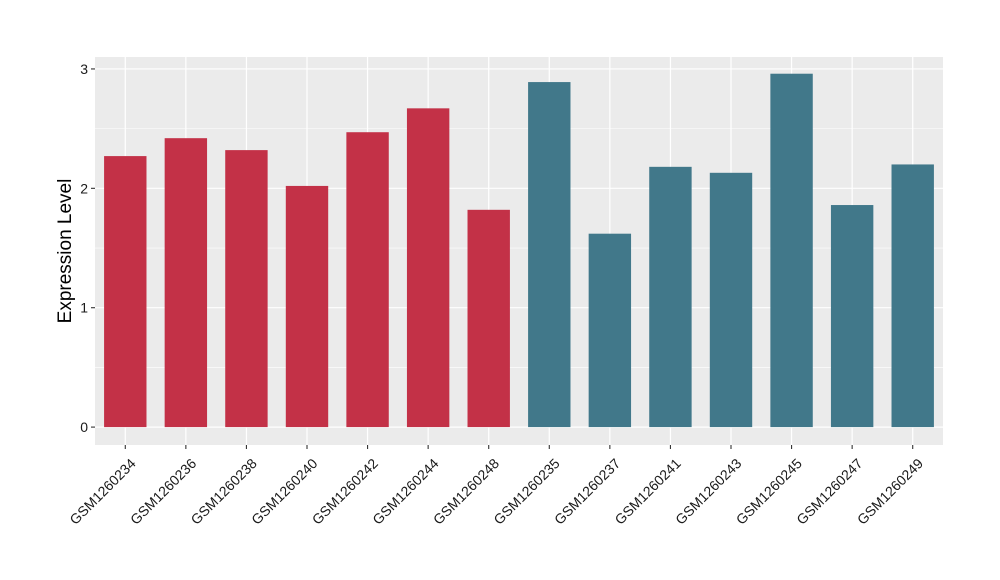 This screenshot has height=580, width=1000. What do you see at coordinates (428, 268) in the screenshot?
I see `bar-GSM1260244` at bounding box center [428, 268].